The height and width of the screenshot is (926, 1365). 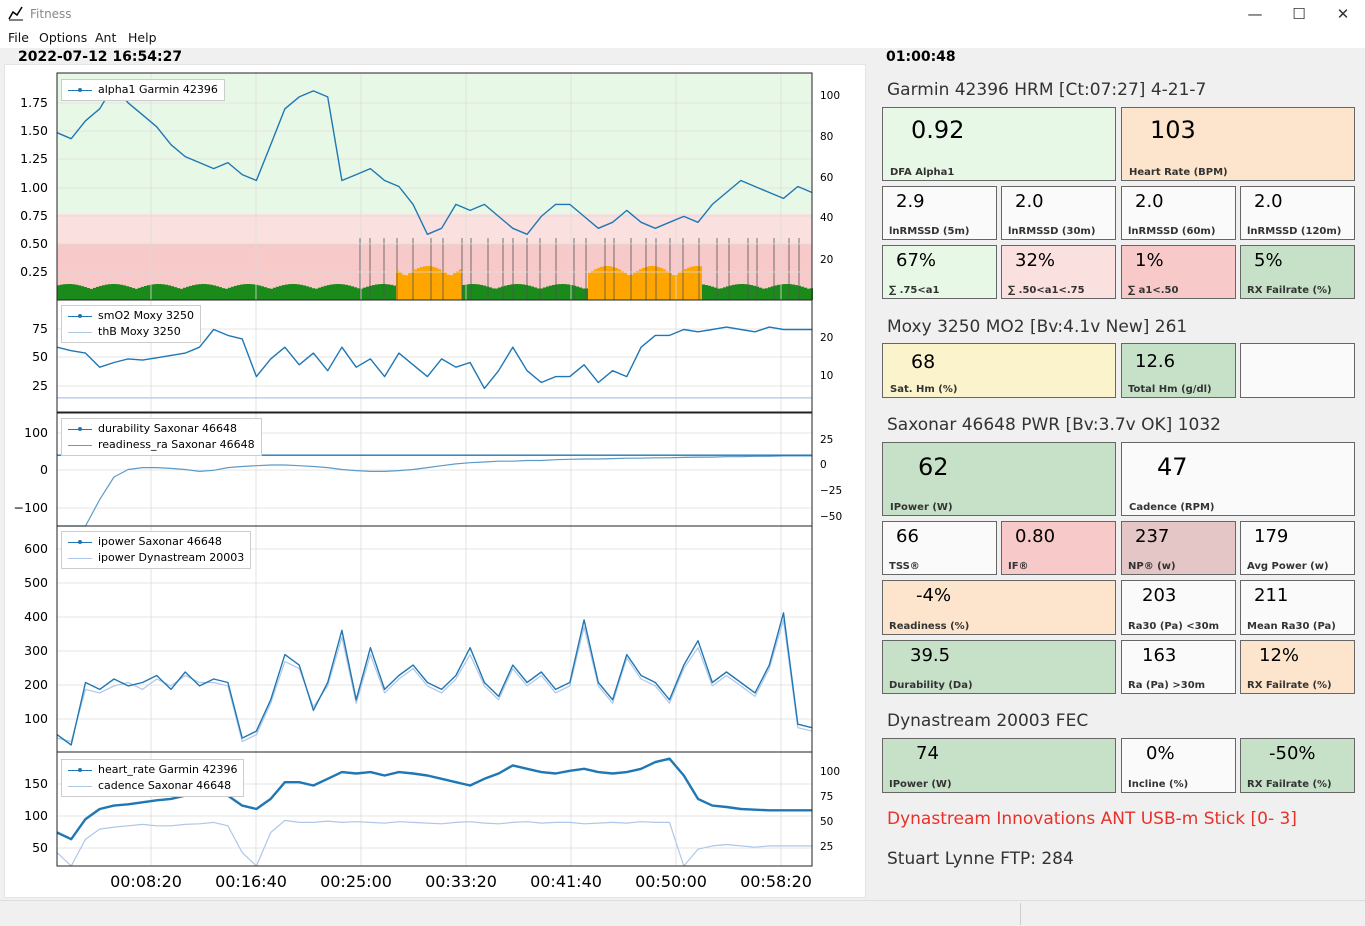 What do you see at coordinates (827, 338) in the screenshot?
I see `y2-tick: 20` at bounding box center [827, 338].